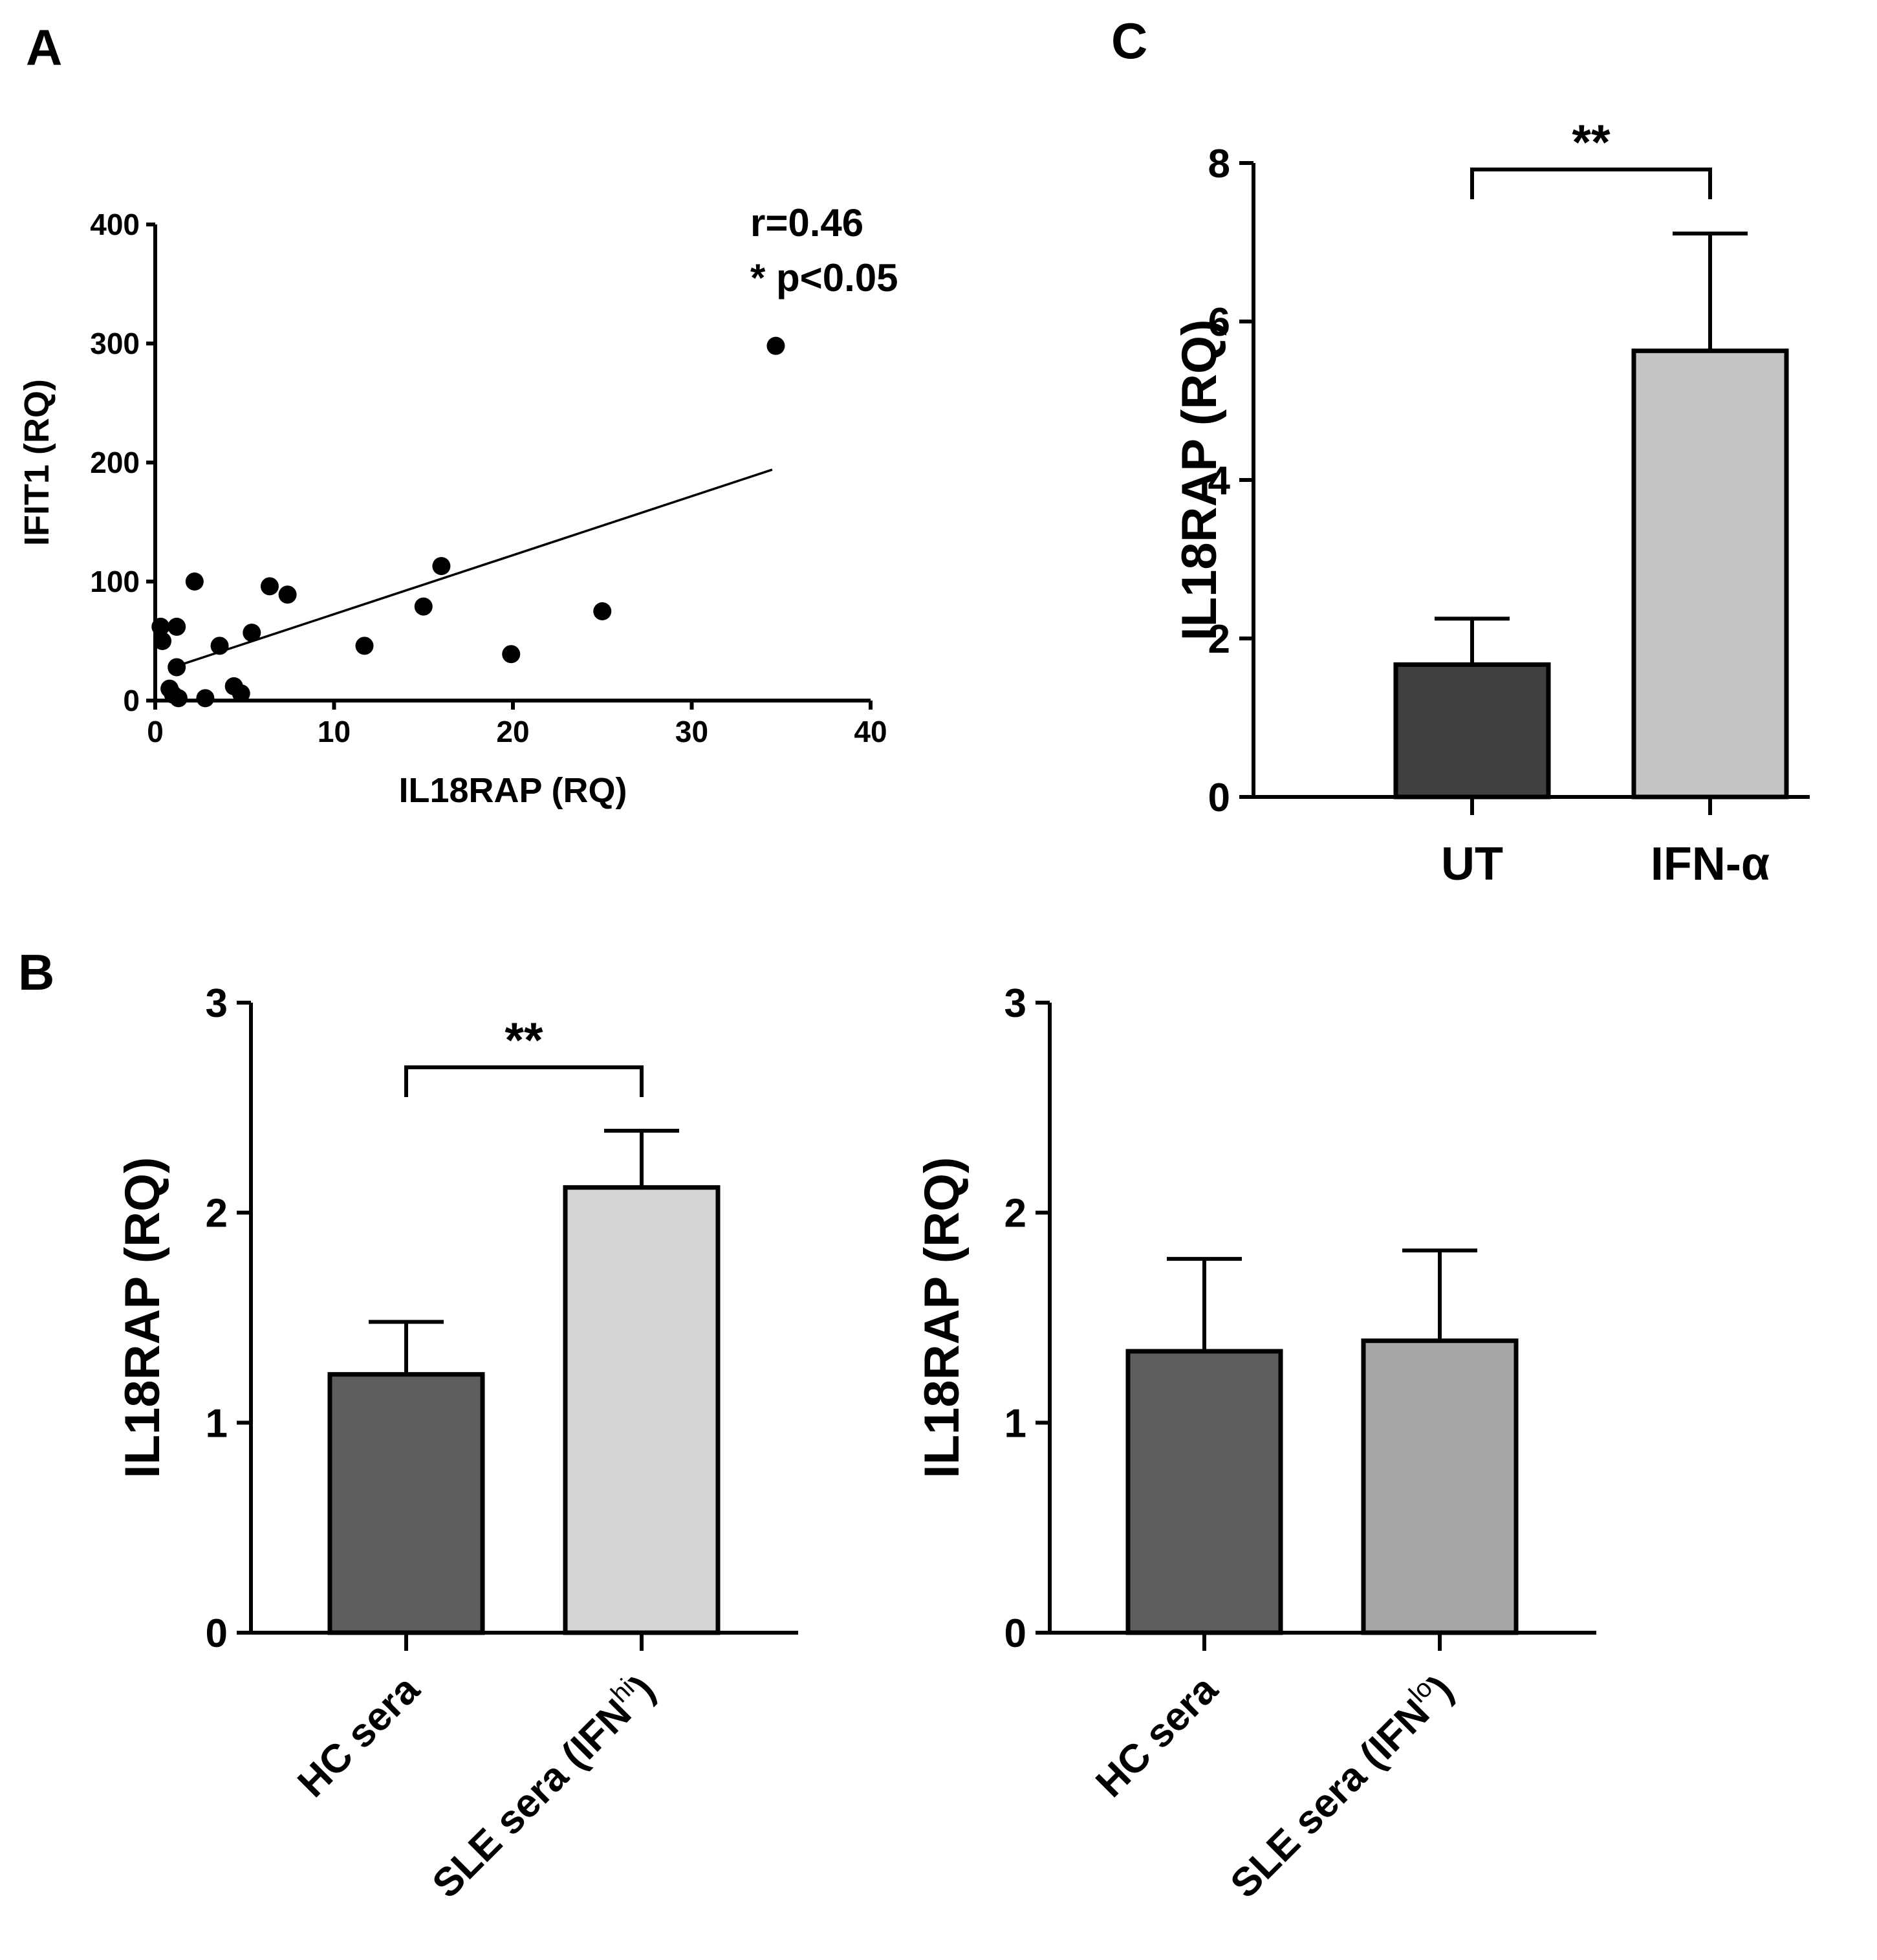 This screenshot has height=1960, width=1877. I want to click on y-tick-label: 300, so click(115, 343).